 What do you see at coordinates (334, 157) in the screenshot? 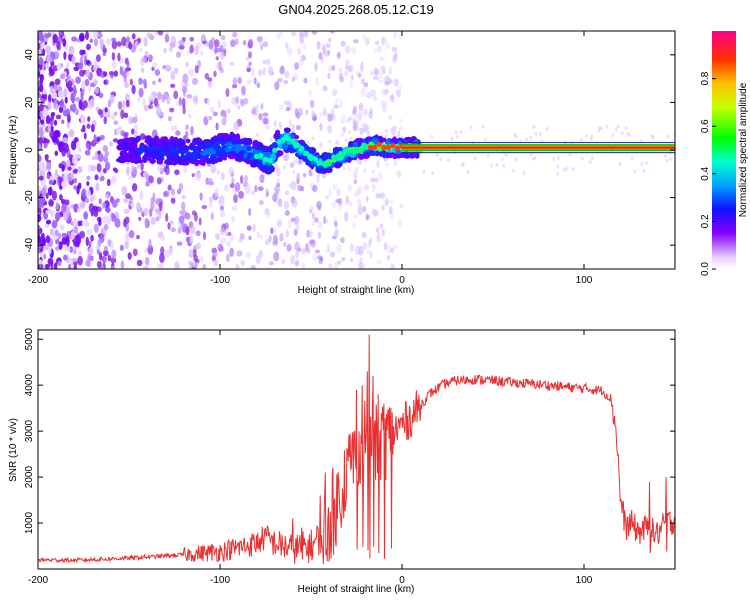
I see `signal-hotspot` at bounding box center [334, 157].